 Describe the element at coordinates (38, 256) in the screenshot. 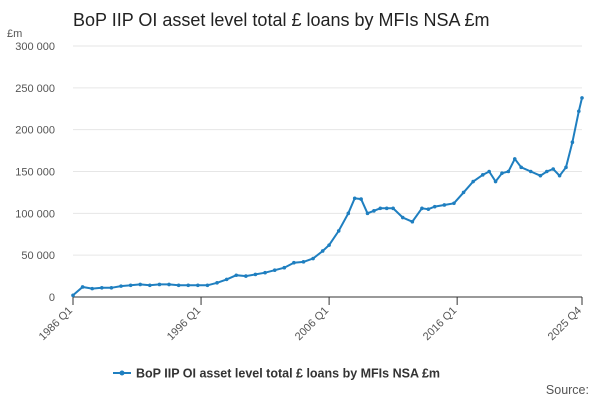

I see `y-tick-label: 50 000` at that location.